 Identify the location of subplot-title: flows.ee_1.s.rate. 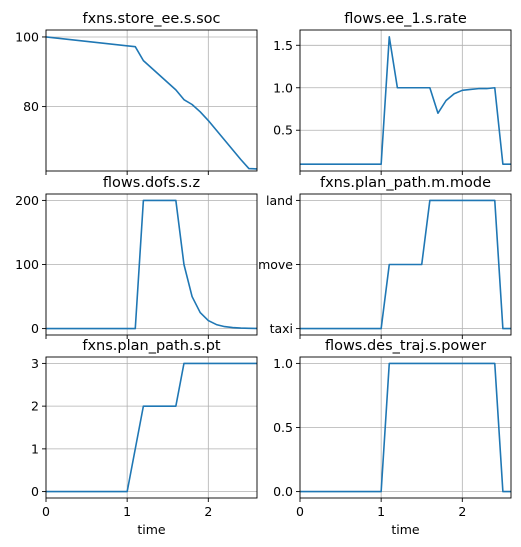
(405, 19).